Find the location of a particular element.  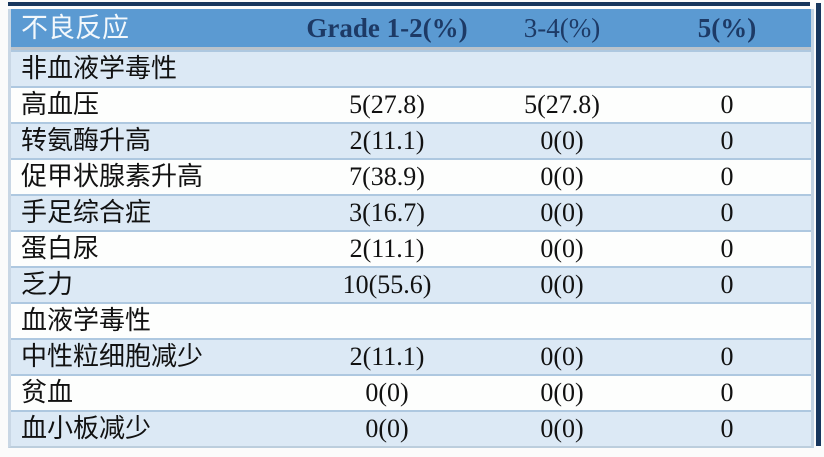

column-header-adverse-reaction: 不良反应 is located at coordinates (75, 28).